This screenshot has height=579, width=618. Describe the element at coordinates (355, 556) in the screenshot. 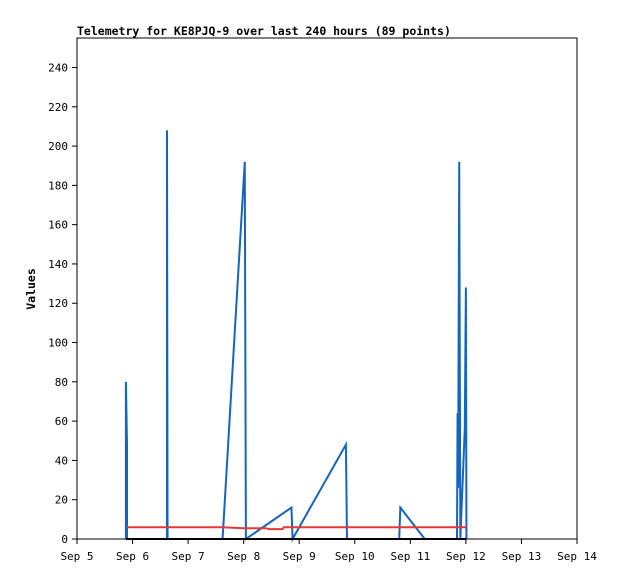

I see `x-tick-label: Sep 10` at that location.